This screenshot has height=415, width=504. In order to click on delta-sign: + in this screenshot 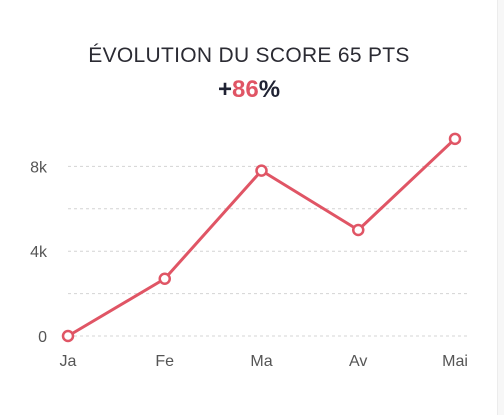, I will do `click(224, 89)`.